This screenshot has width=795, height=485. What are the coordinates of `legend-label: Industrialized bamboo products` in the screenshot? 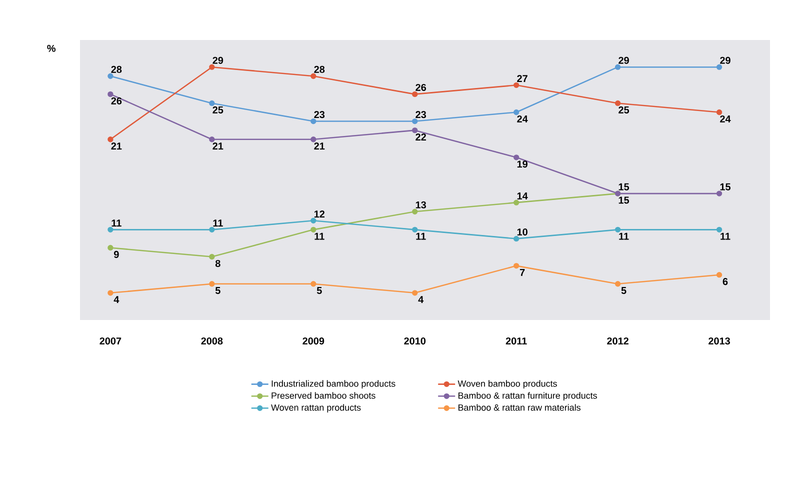 It's located at (334, 384).